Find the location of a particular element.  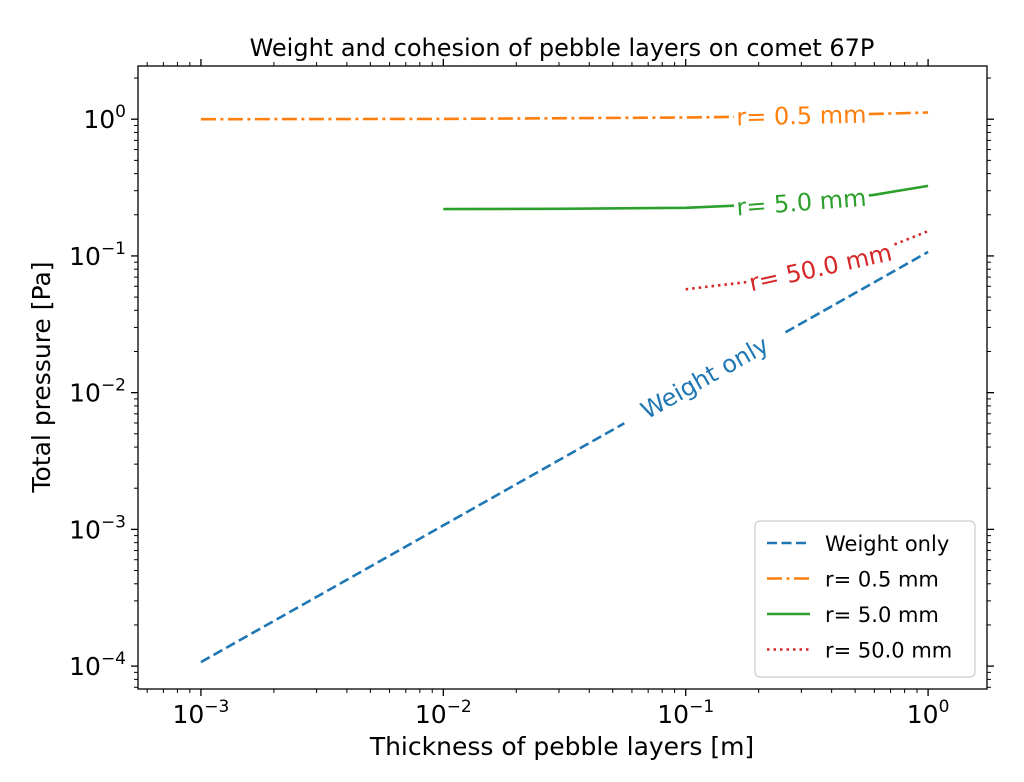

legend-label: Weight only is located at coordinates (887, 544).